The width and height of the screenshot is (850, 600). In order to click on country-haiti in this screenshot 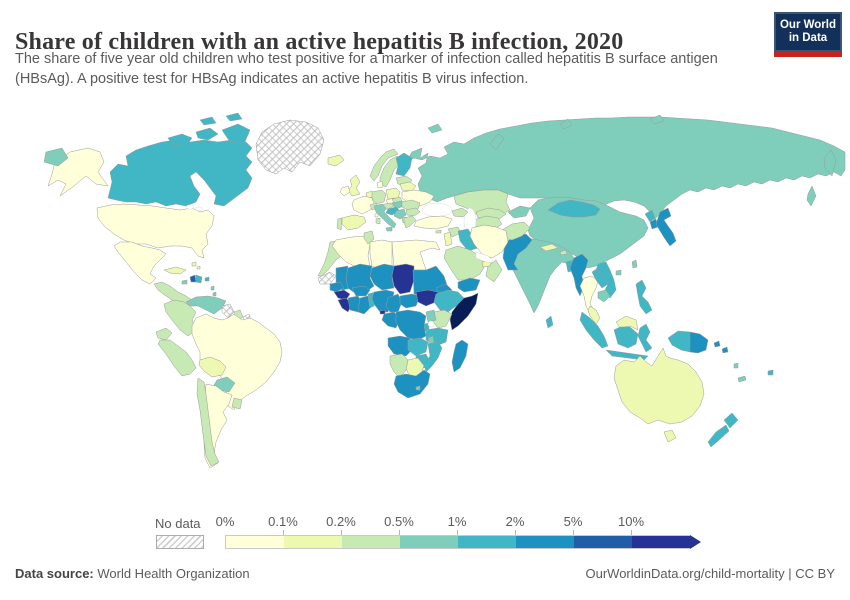, I will do `click(193, 278)`.